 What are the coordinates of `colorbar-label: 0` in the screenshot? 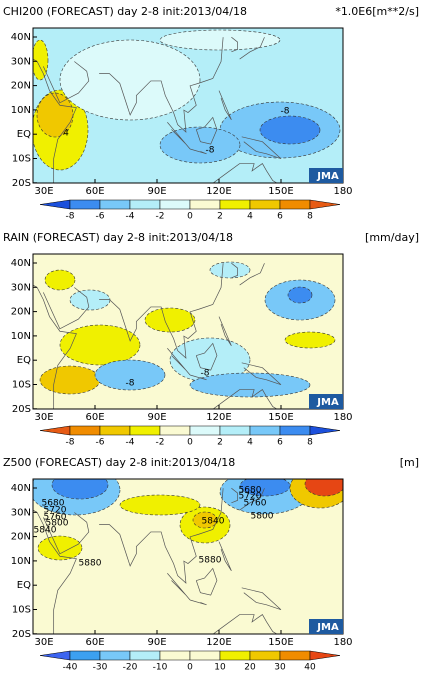 It's located at (190, 443).